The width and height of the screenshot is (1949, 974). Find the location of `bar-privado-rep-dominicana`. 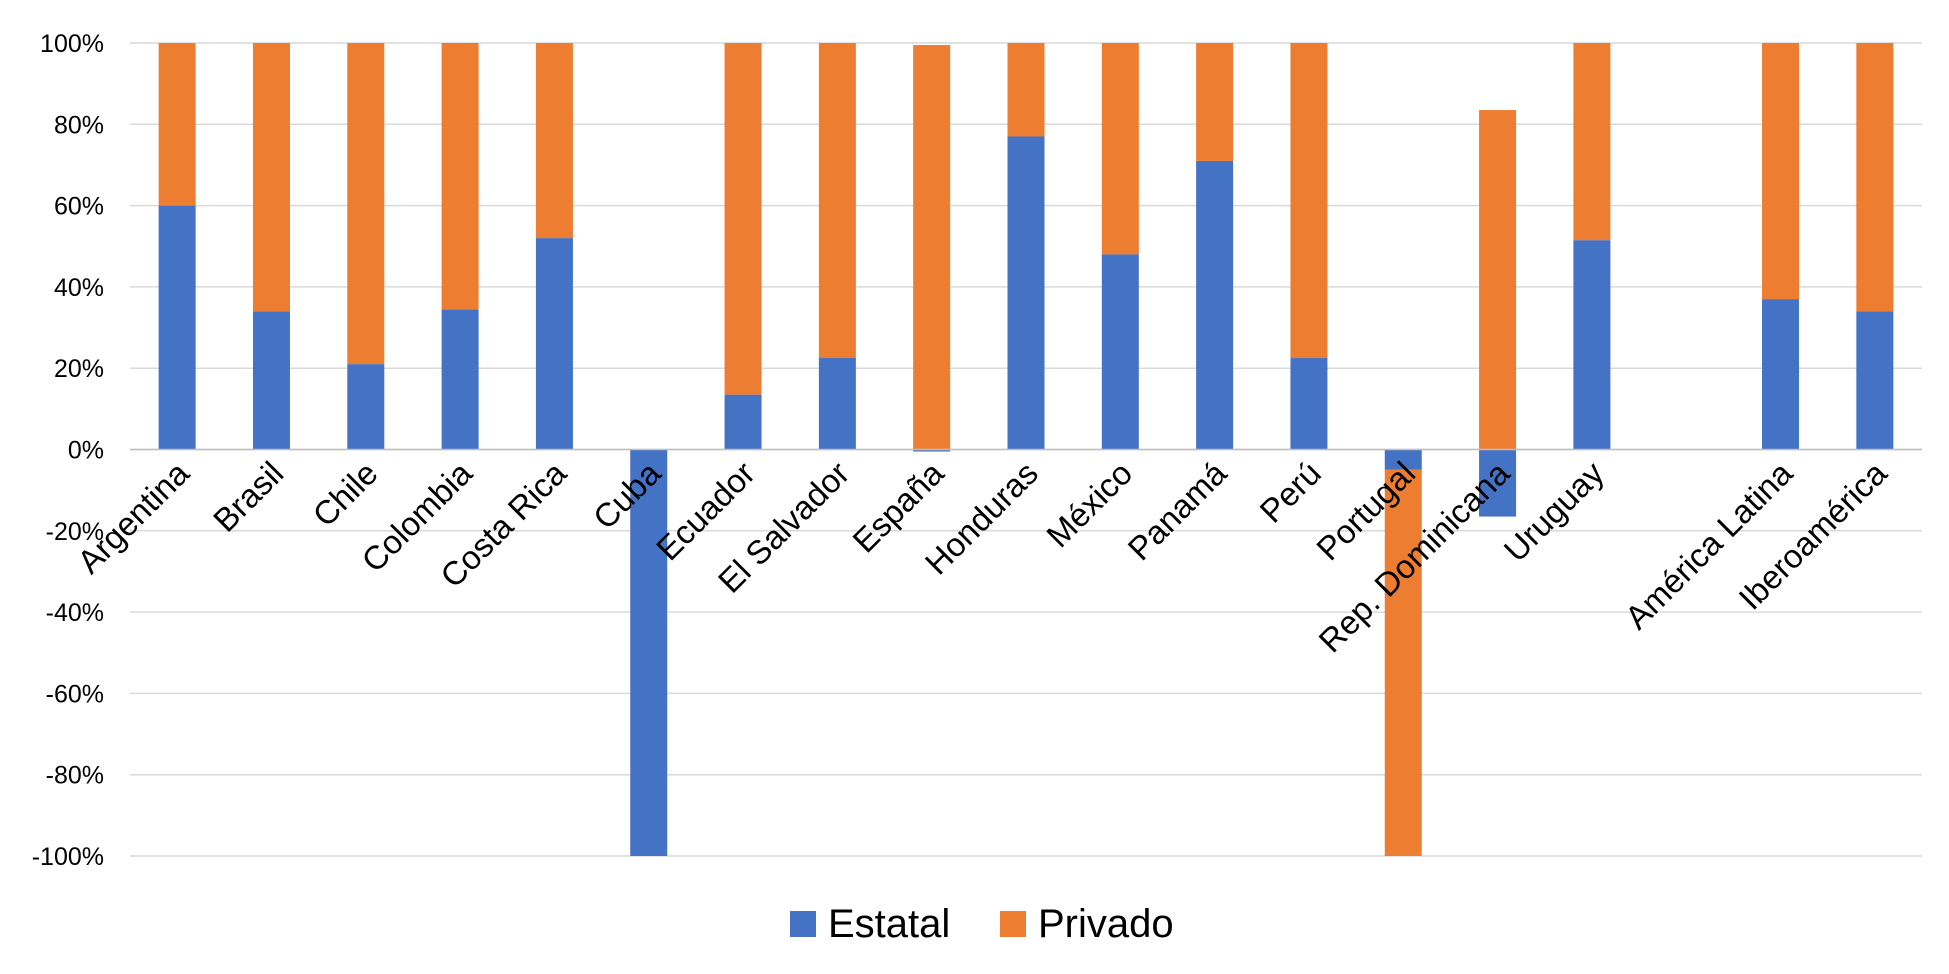

bar-privado-rep-dominicana is located at coordinates (1498, 280).